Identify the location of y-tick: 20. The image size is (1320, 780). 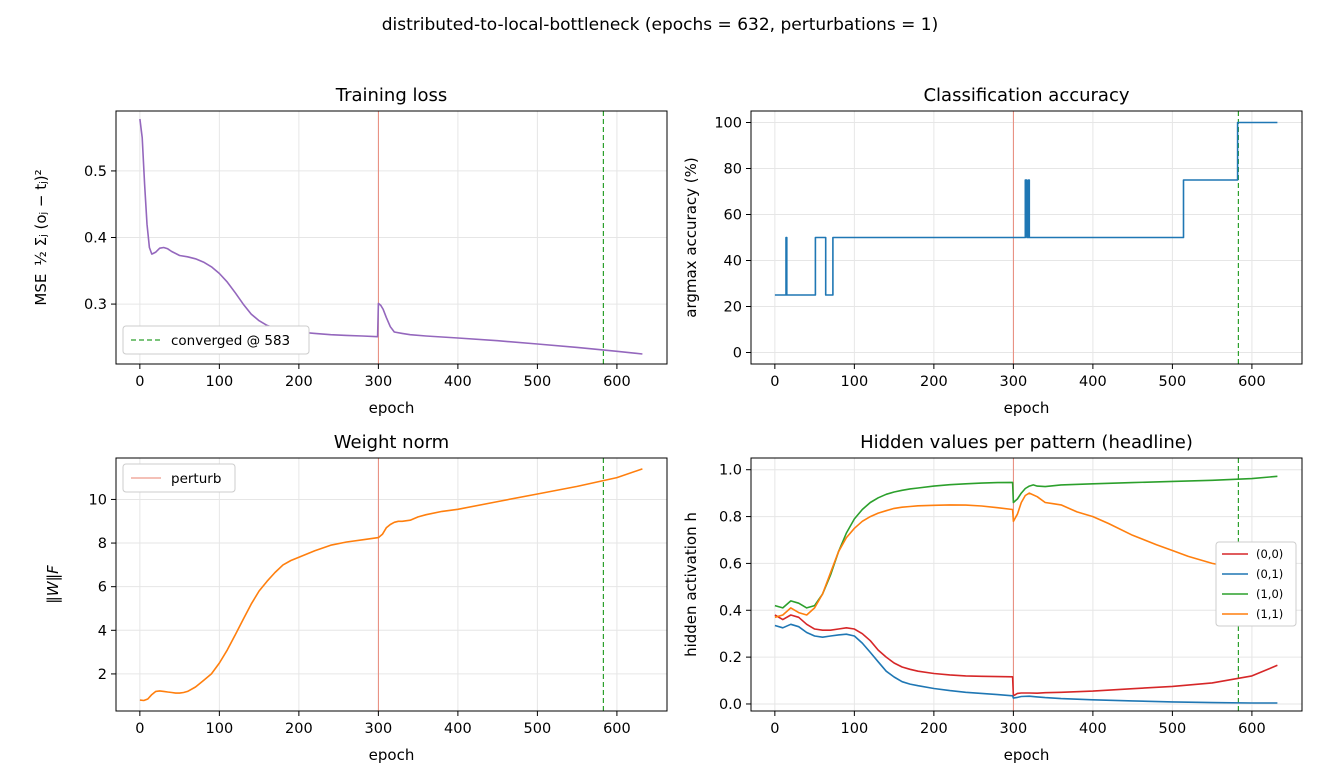
(737, 308).